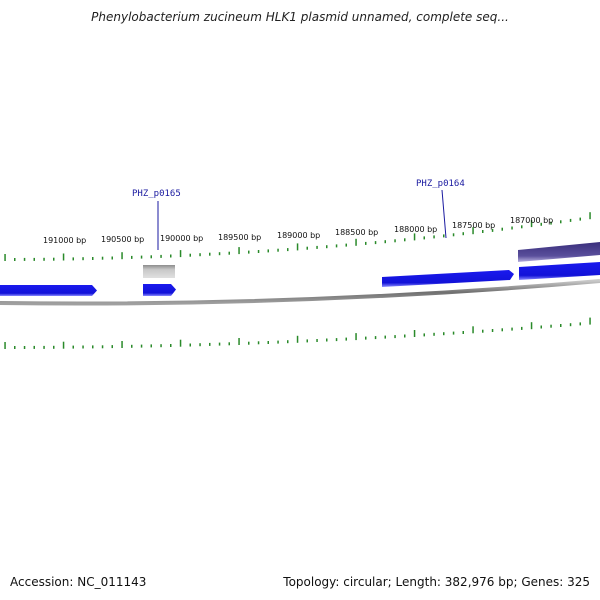  Describe the element at coordinates (297, 236) in the screenshot. I see `outer-tick-ring` at that location.